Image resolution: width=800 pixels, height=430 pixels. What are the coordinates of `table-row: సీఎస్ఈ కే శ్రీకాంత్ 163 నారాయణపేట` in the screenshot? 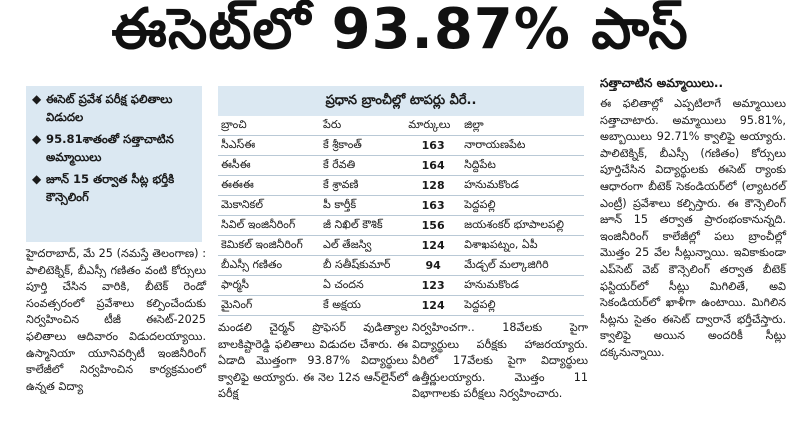 It's located at (401, 146).